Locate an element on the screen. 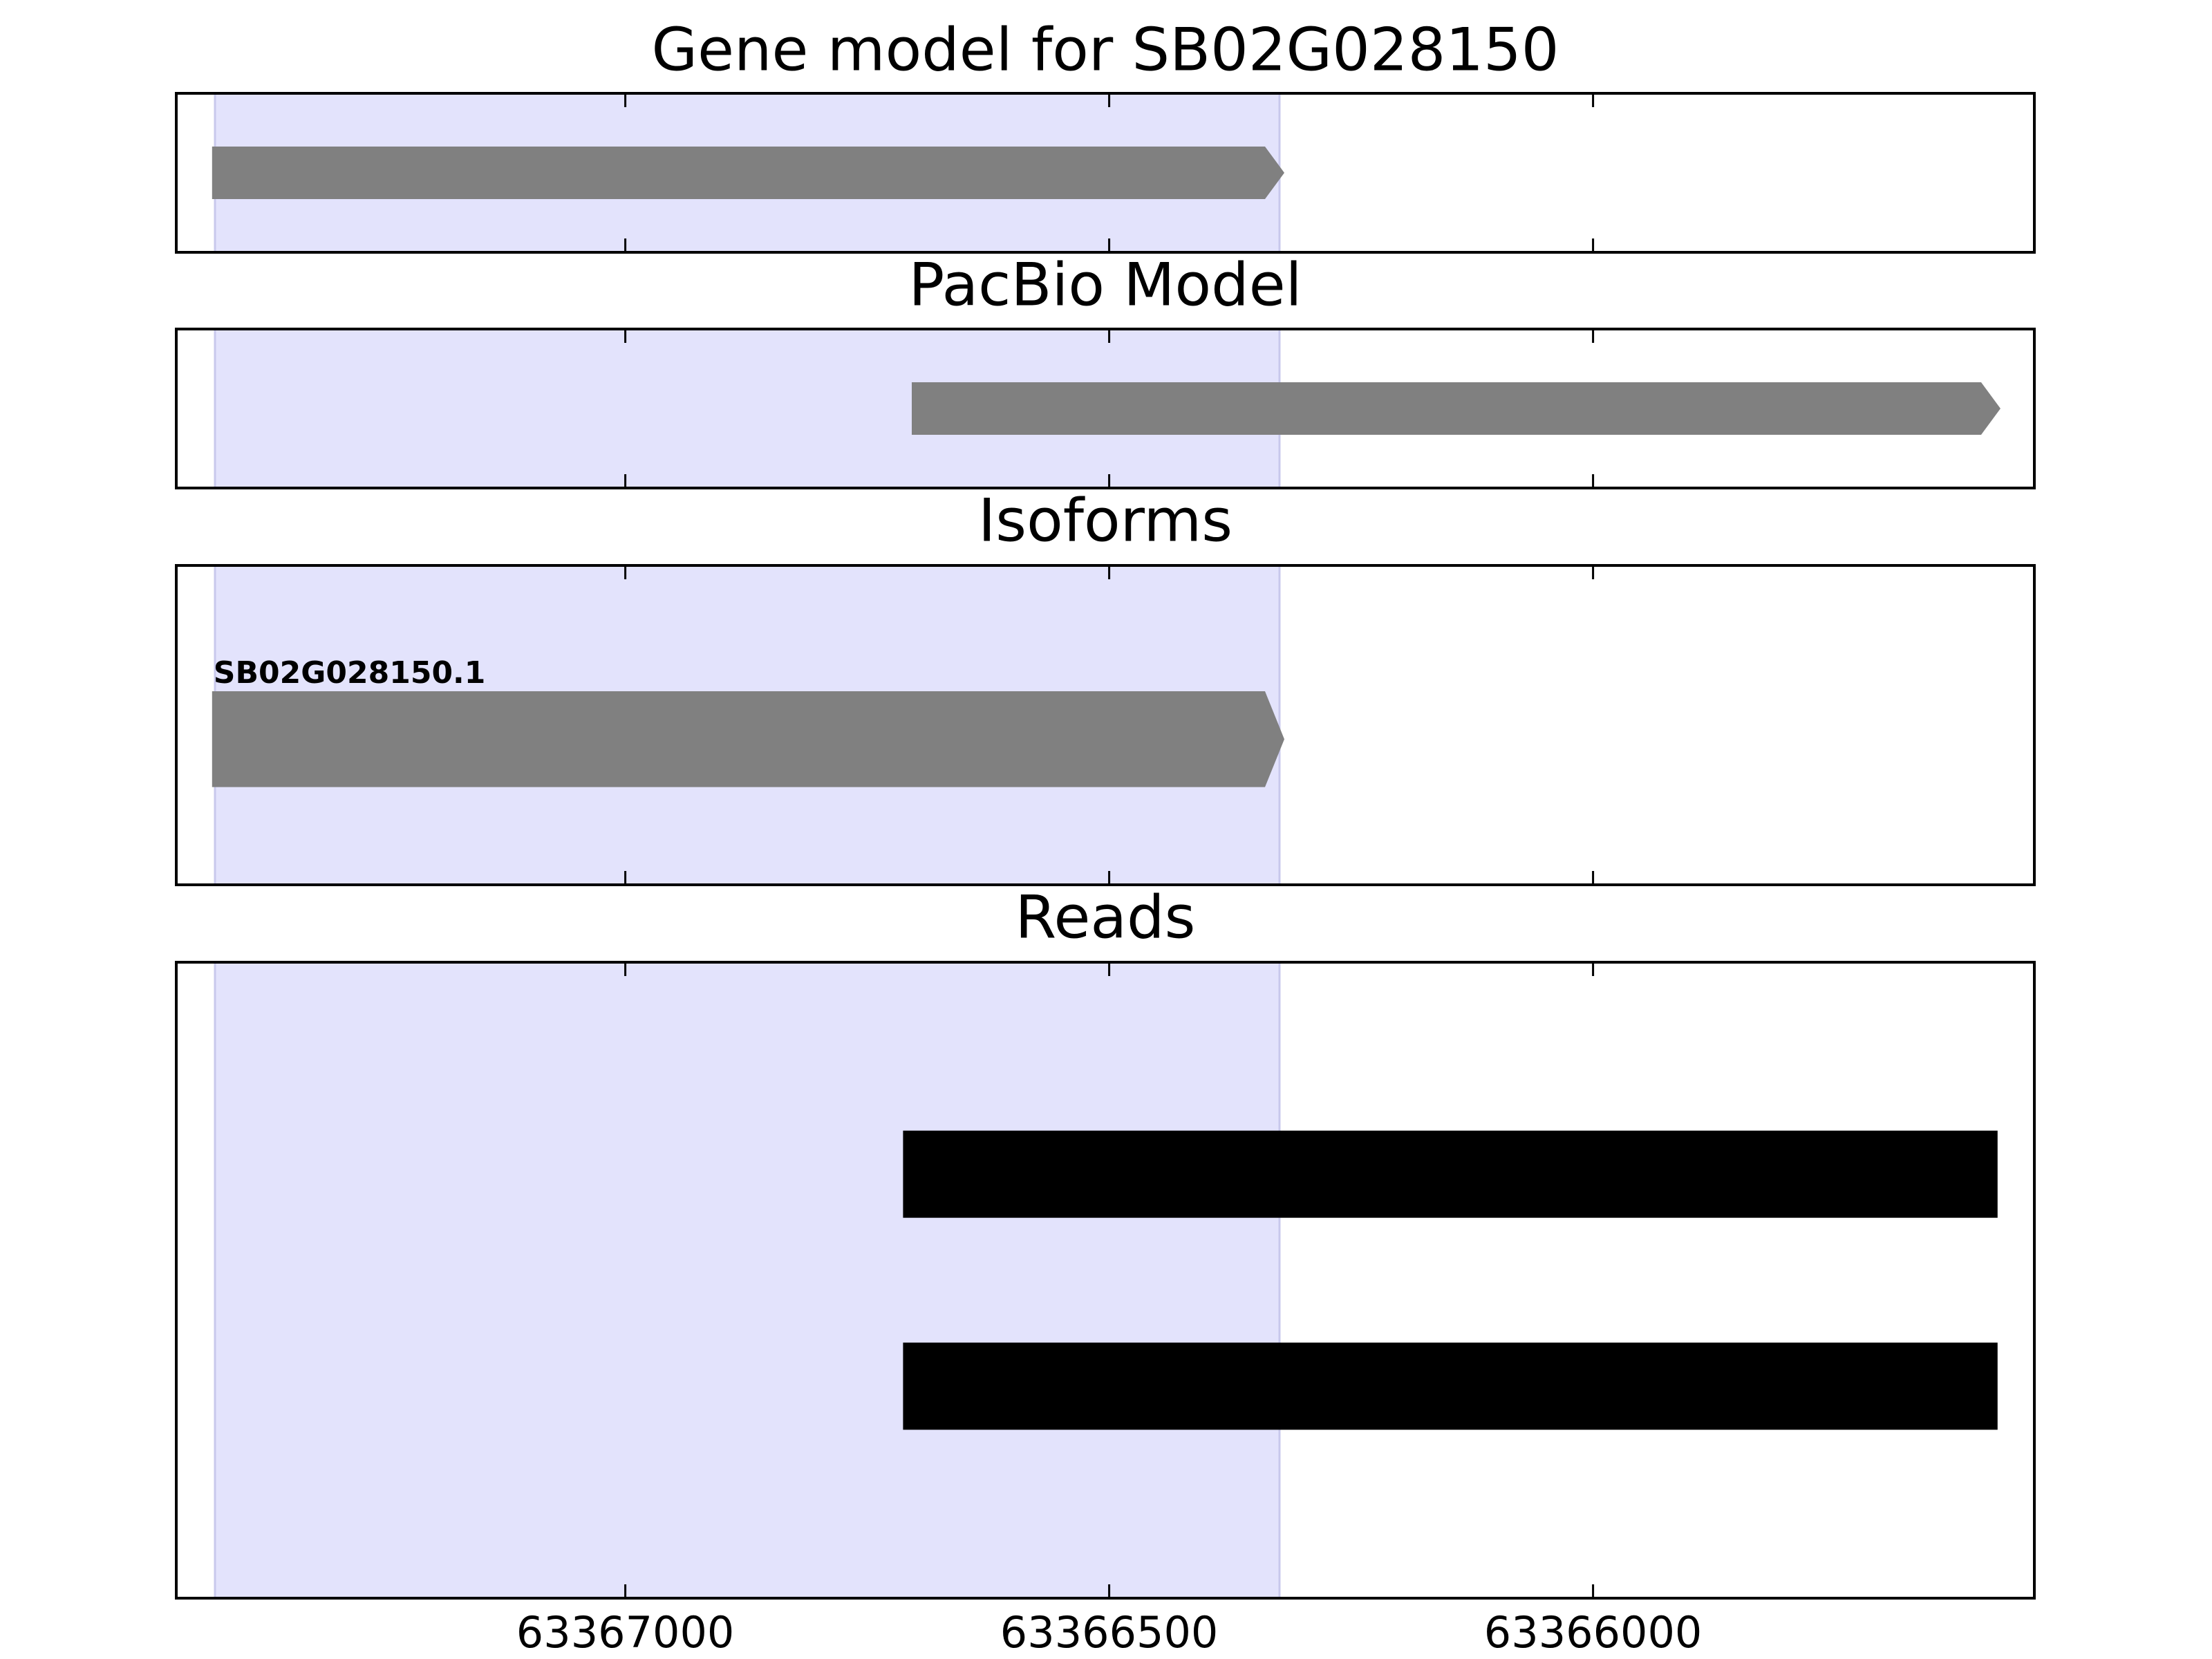  x-tick-label: 63367000 is located at coordinates (625, 1633).